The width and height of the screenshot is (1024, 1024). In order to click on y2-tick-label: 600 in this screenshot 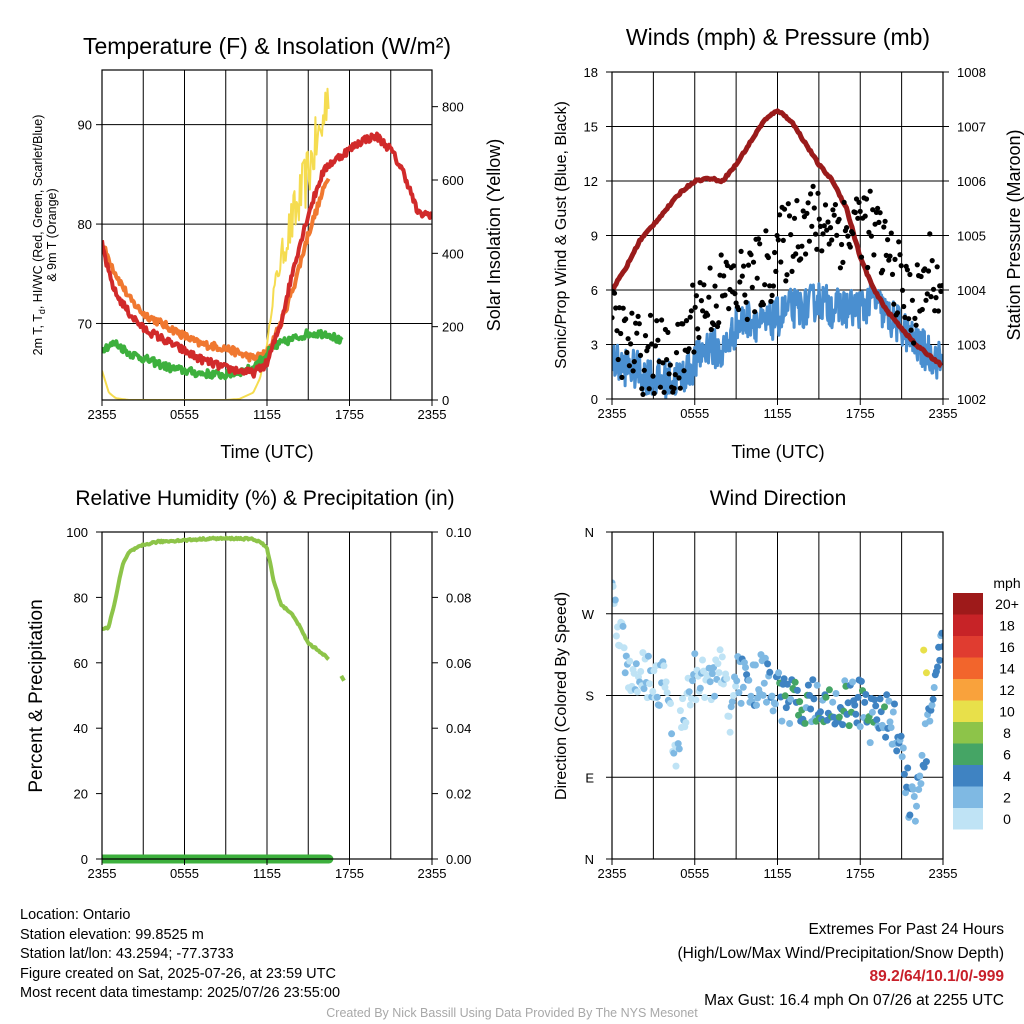, I will do `click(453, 180)`.